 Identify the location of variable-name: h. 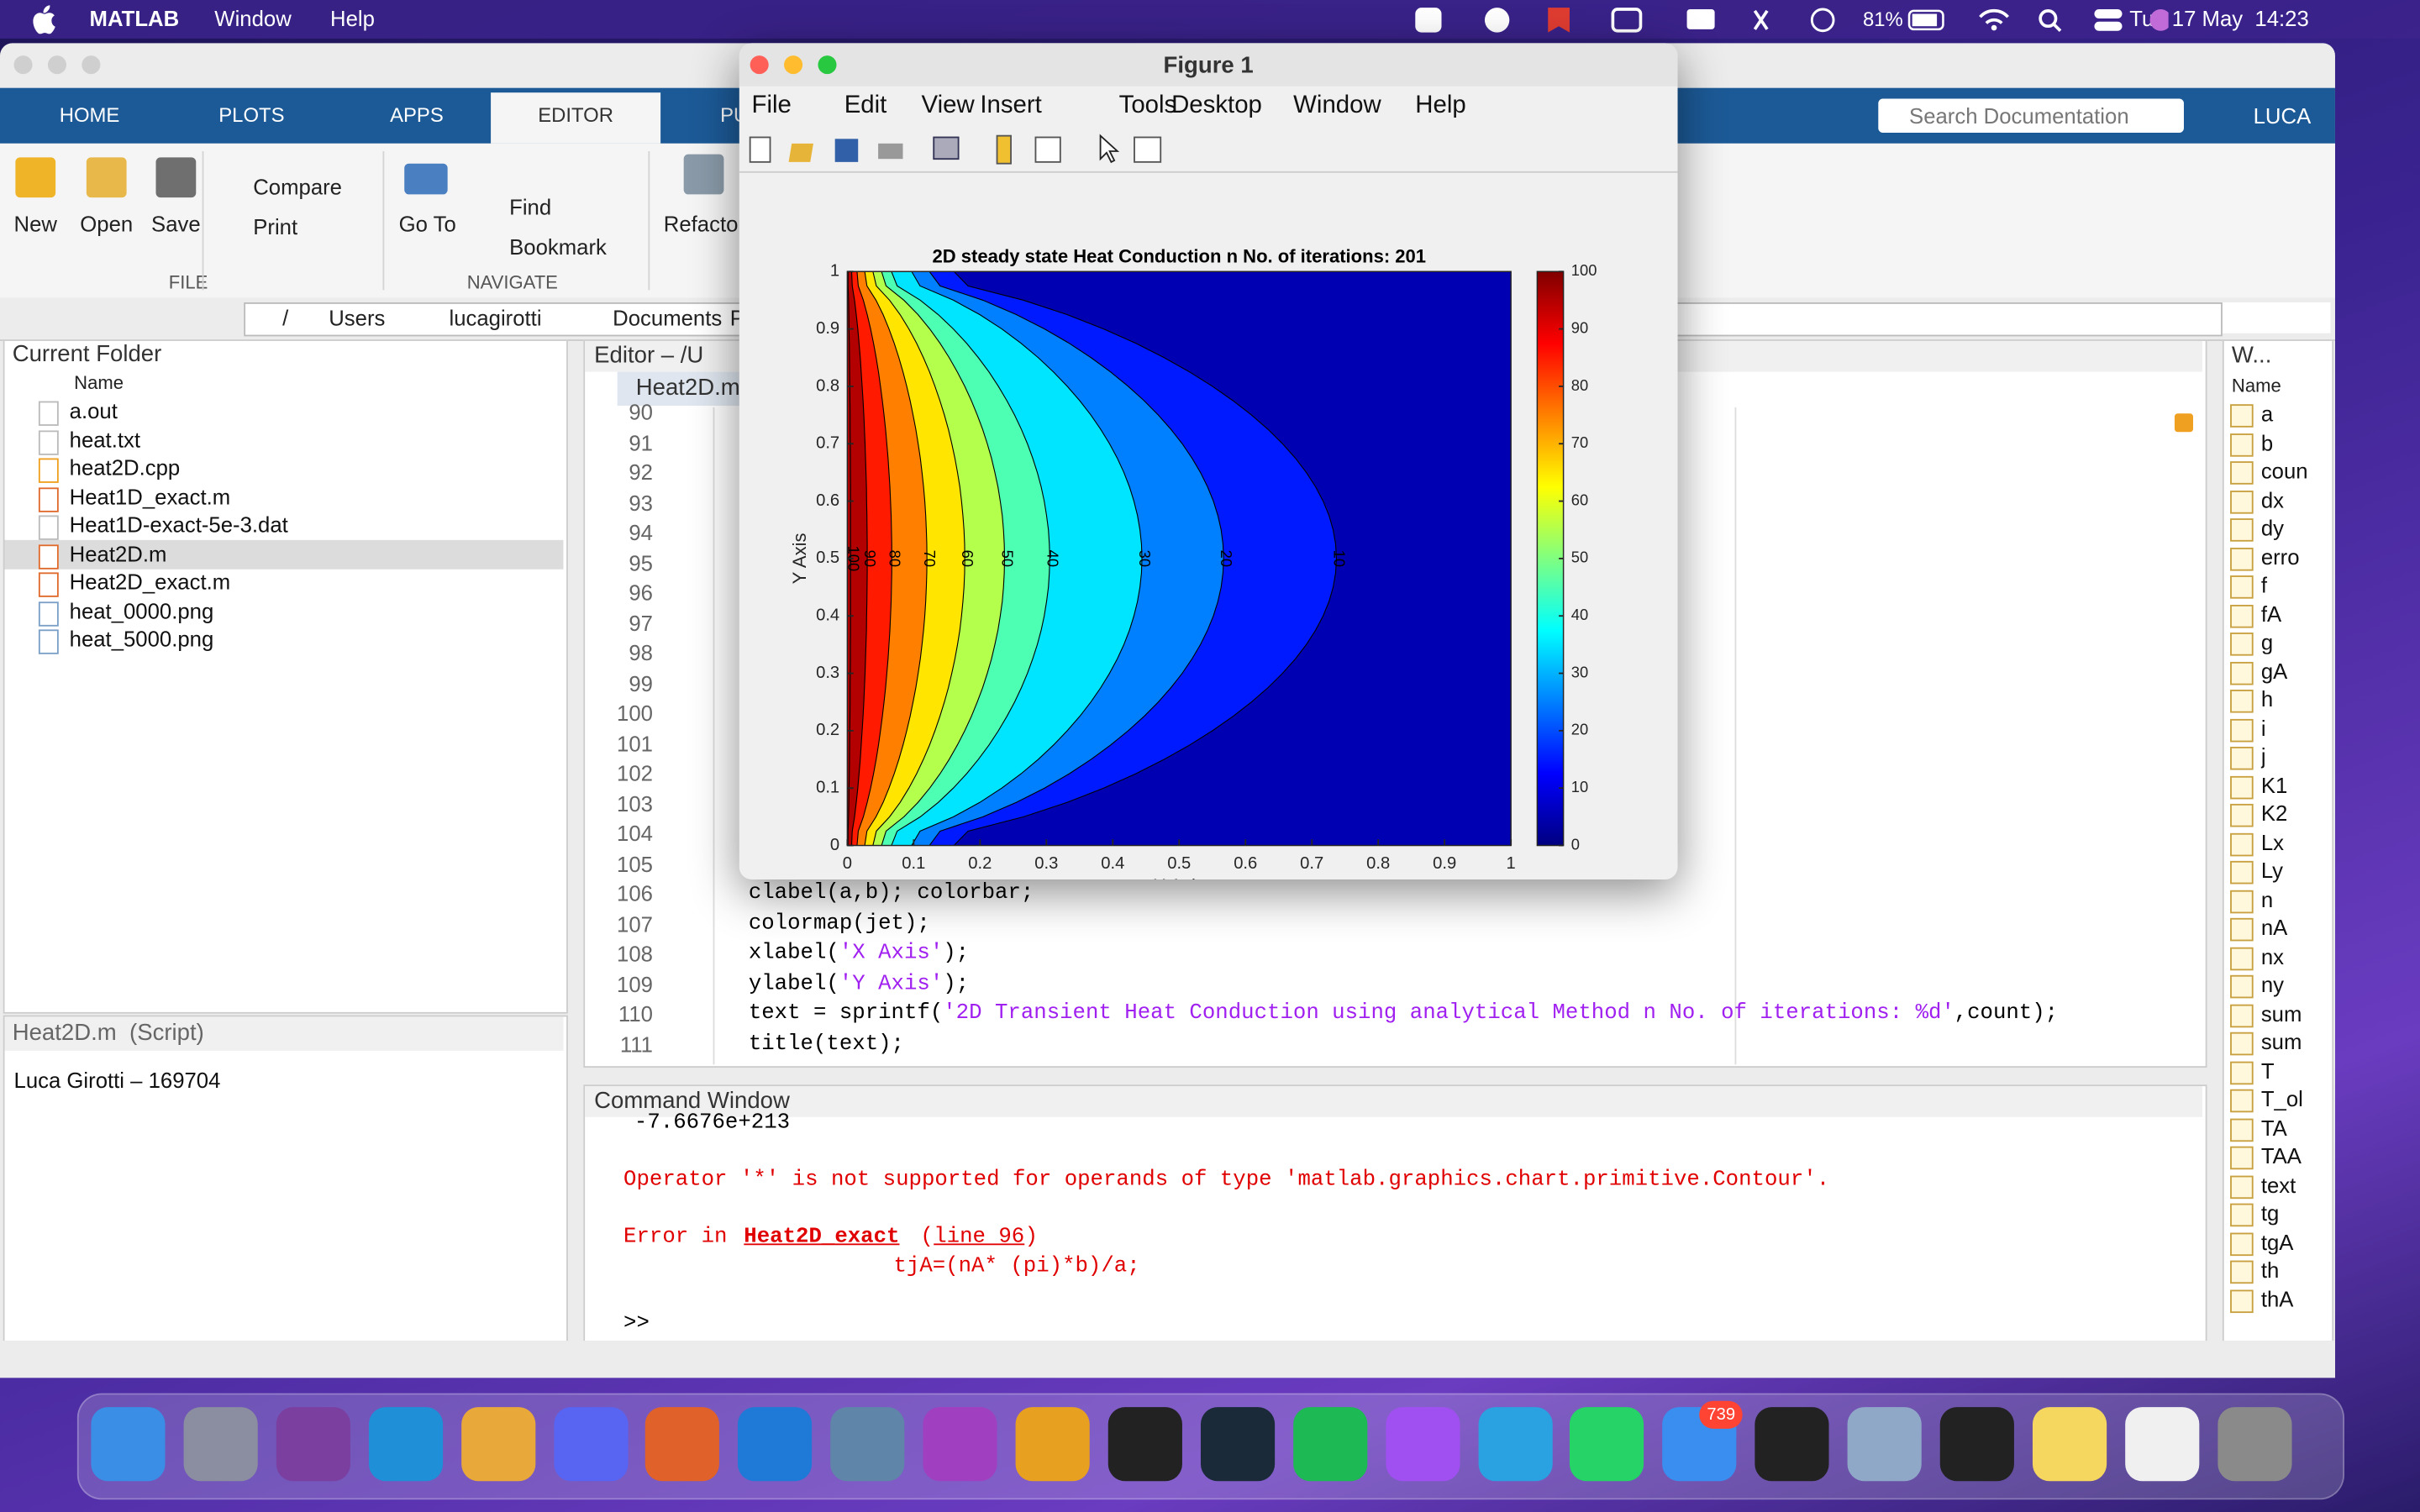
(2267, 698).